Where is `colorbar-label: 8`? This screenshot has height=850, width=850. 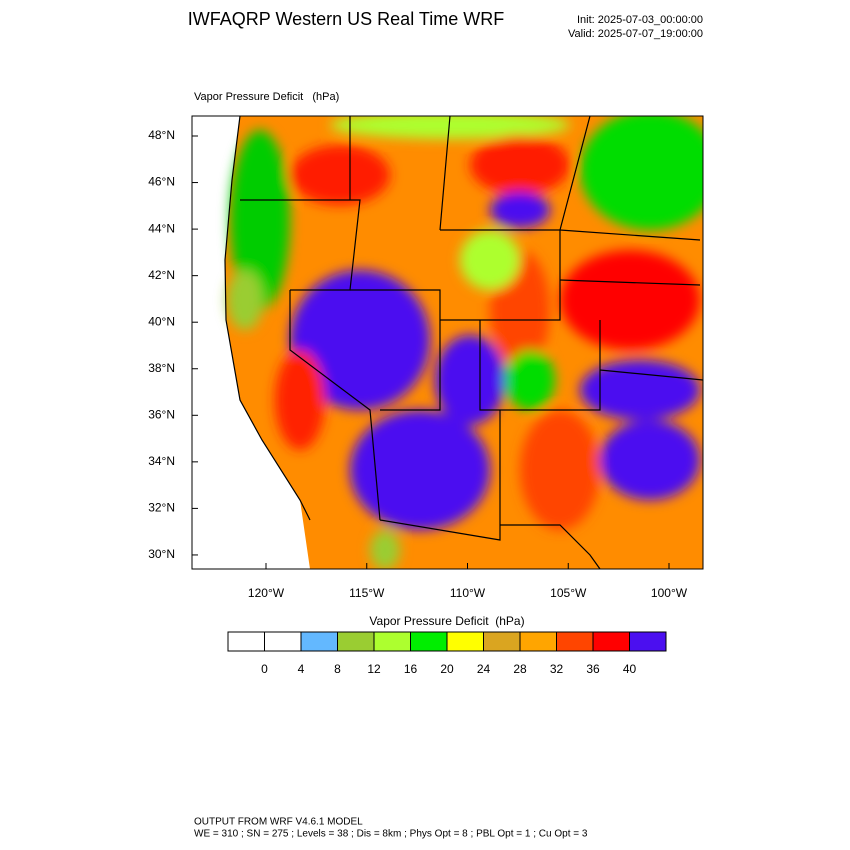 colorbar-label: 8 is located at coordinates (337, 669).